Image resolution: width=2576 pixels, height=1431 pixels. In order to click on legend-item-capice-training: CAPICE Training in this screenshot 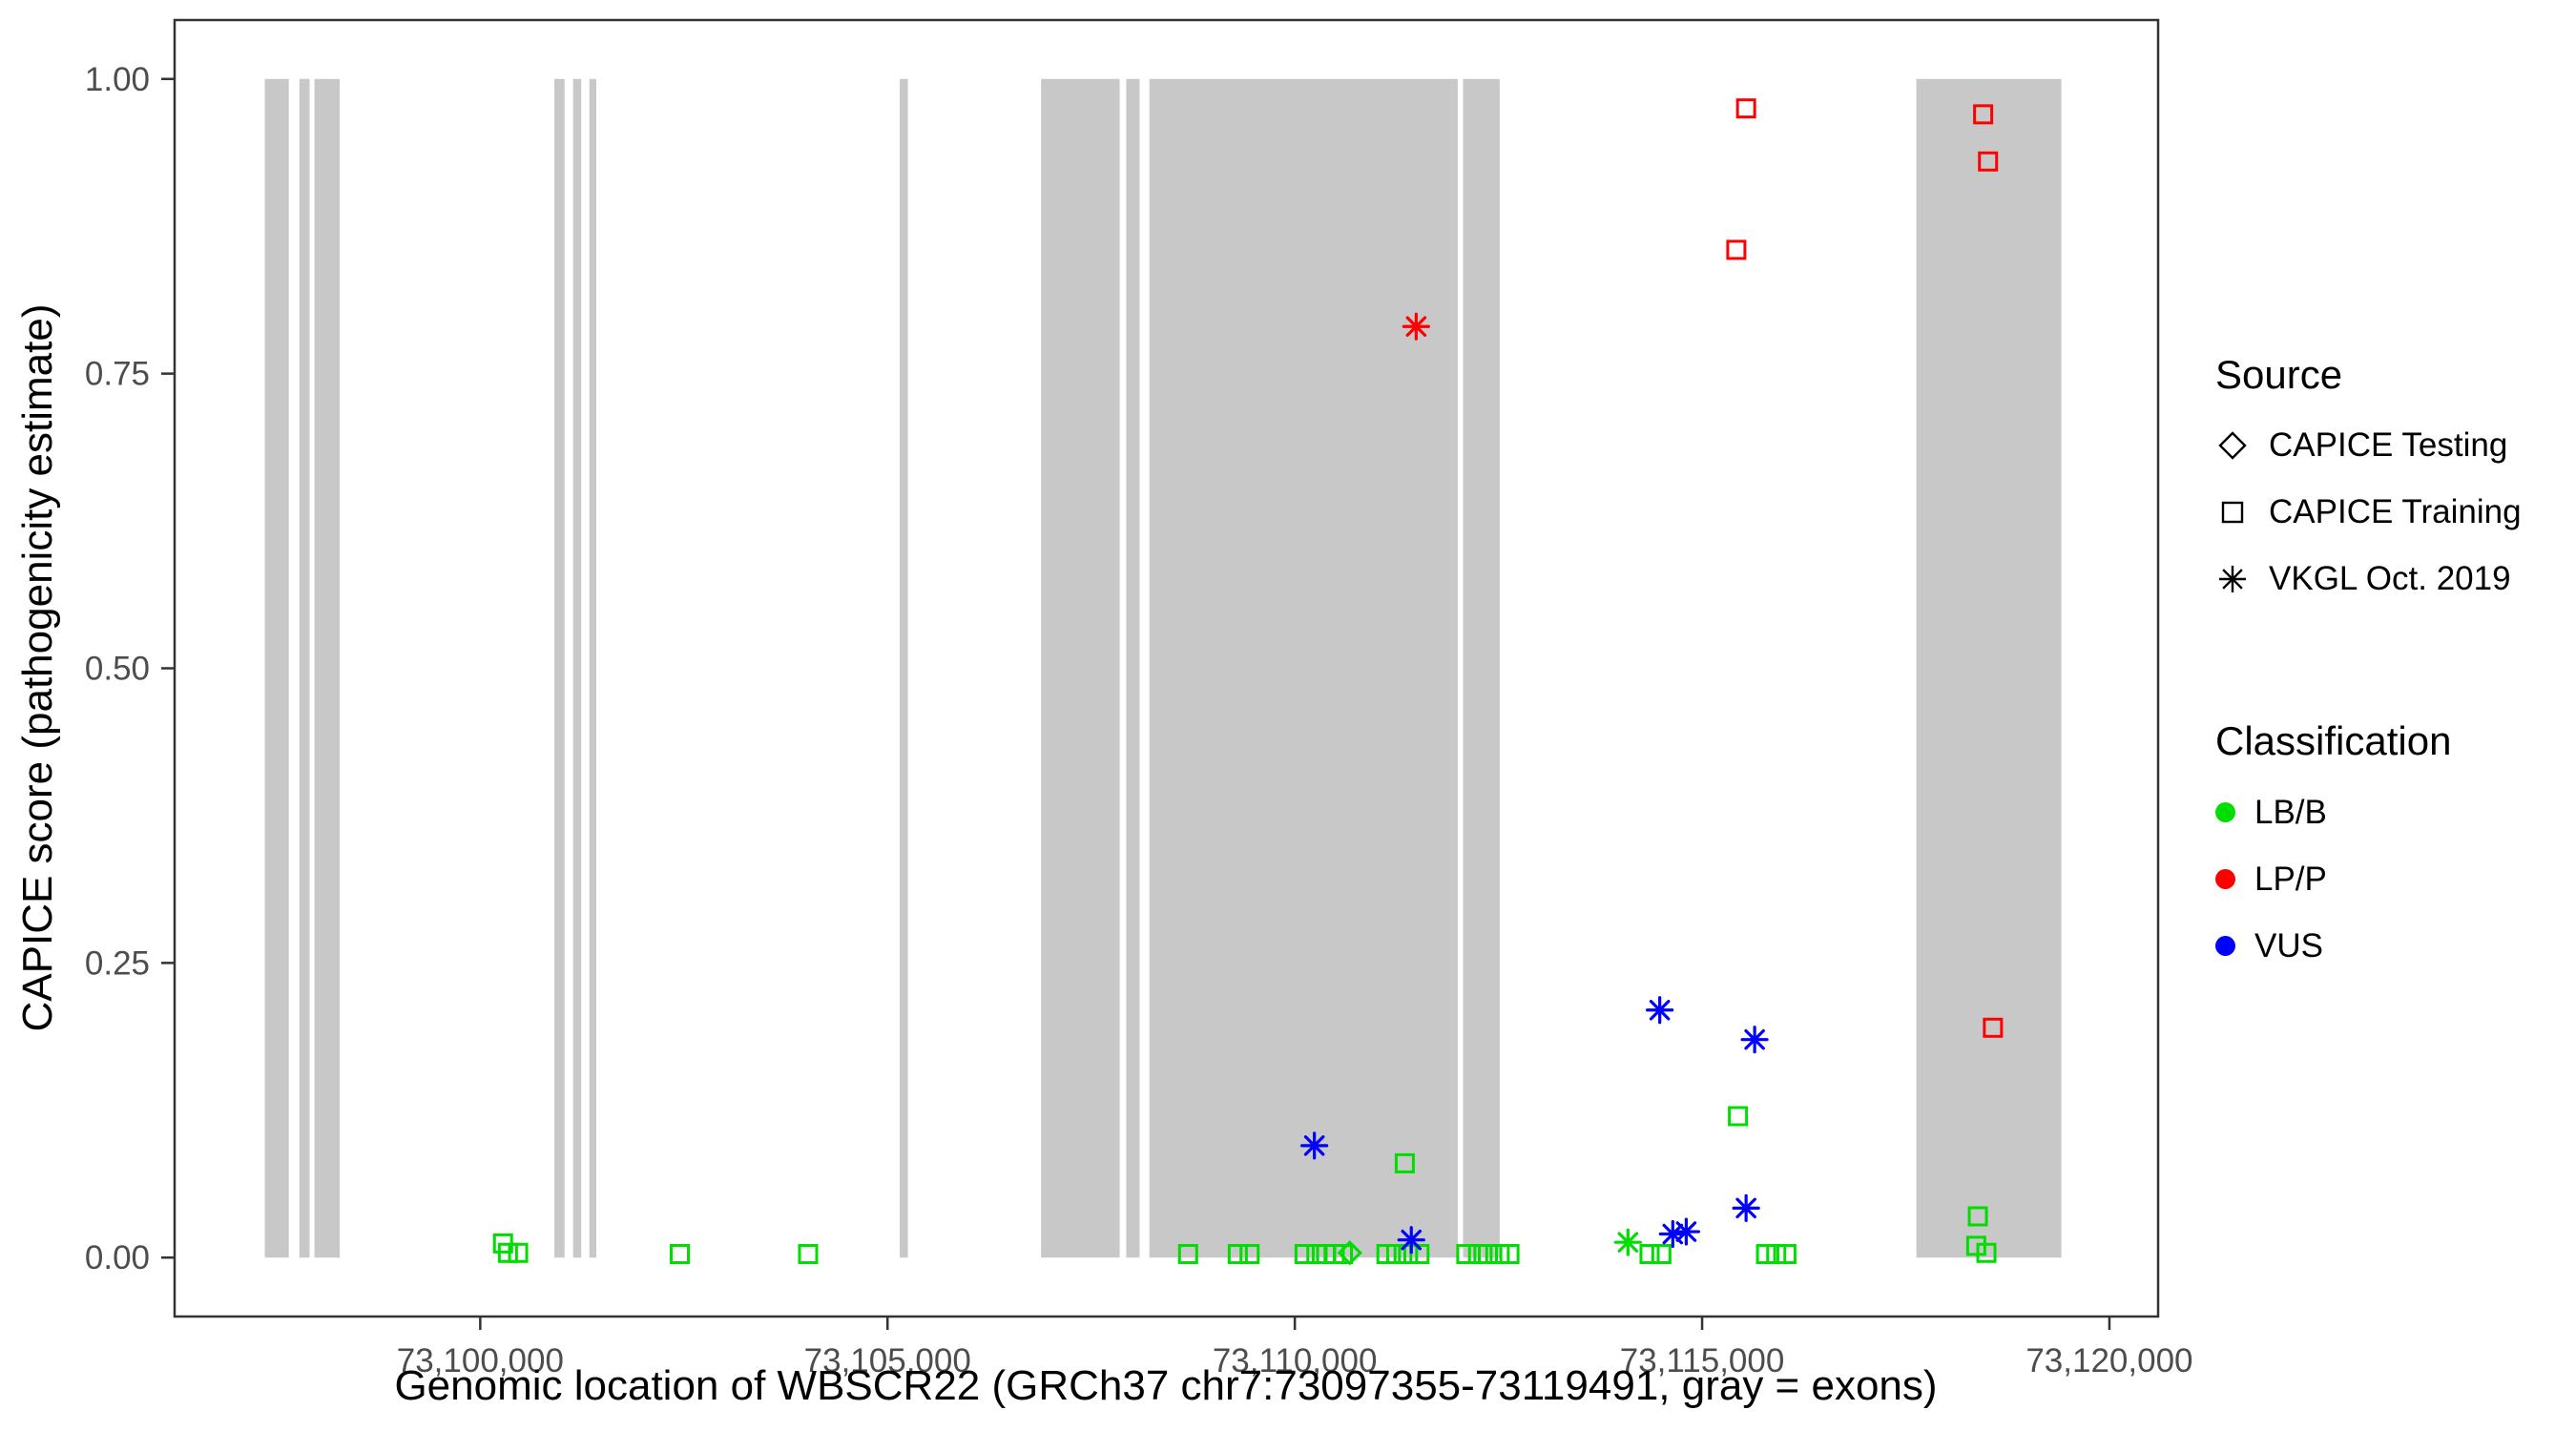, I will do `click(2368, 513)`.